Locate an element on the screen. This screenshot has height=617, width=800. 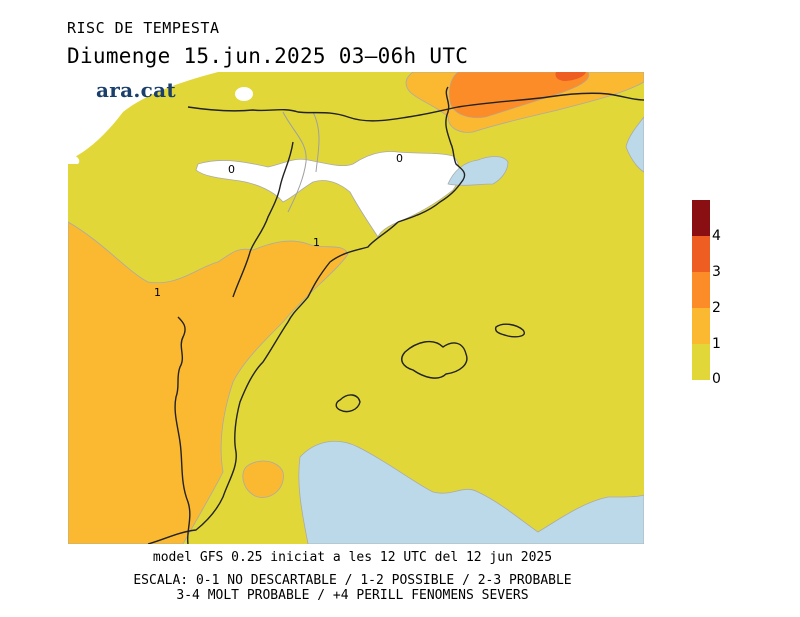
coastline-north is located at coordinates (431, 154).